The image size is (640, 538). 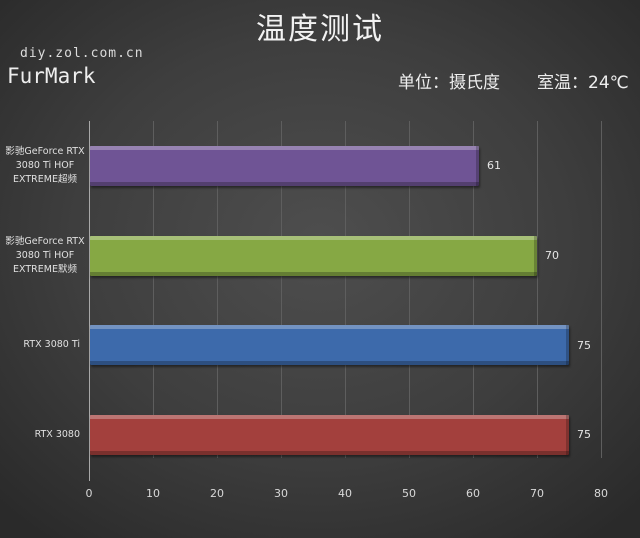 What do you see at coordinates (537, 493) in the screenshot?
I see `x-tick-label: 70` at bounding box center [537, 493].